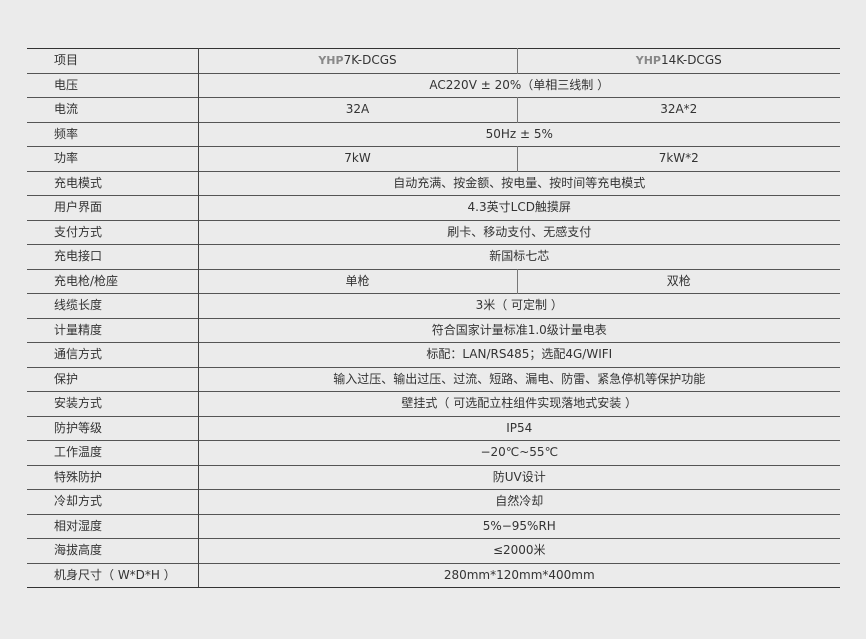 This screenshot has height=639, width=866. What do you see at coordinates (113, 452) in the screenshot?
I see `row-label: 工作温度` at bounding box center [113, 452].